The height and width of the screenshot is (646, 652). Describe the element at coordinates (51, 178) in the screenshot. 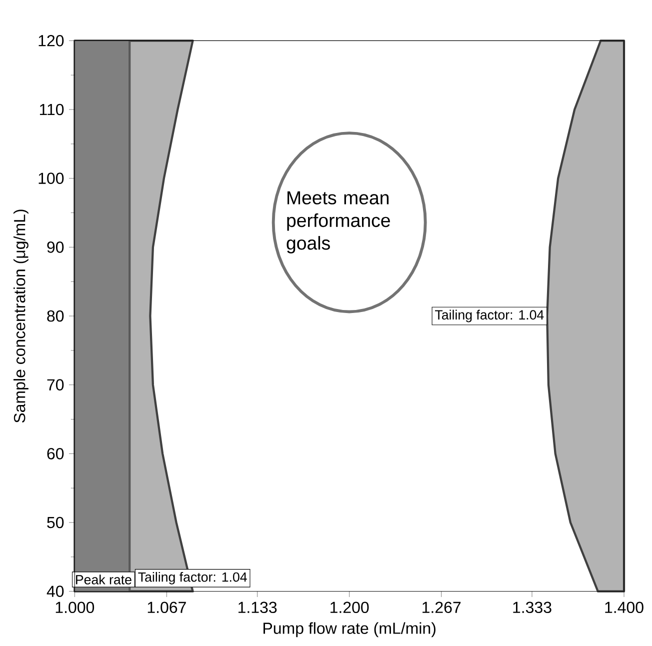

I see `y-tick-label: 100` at that location.